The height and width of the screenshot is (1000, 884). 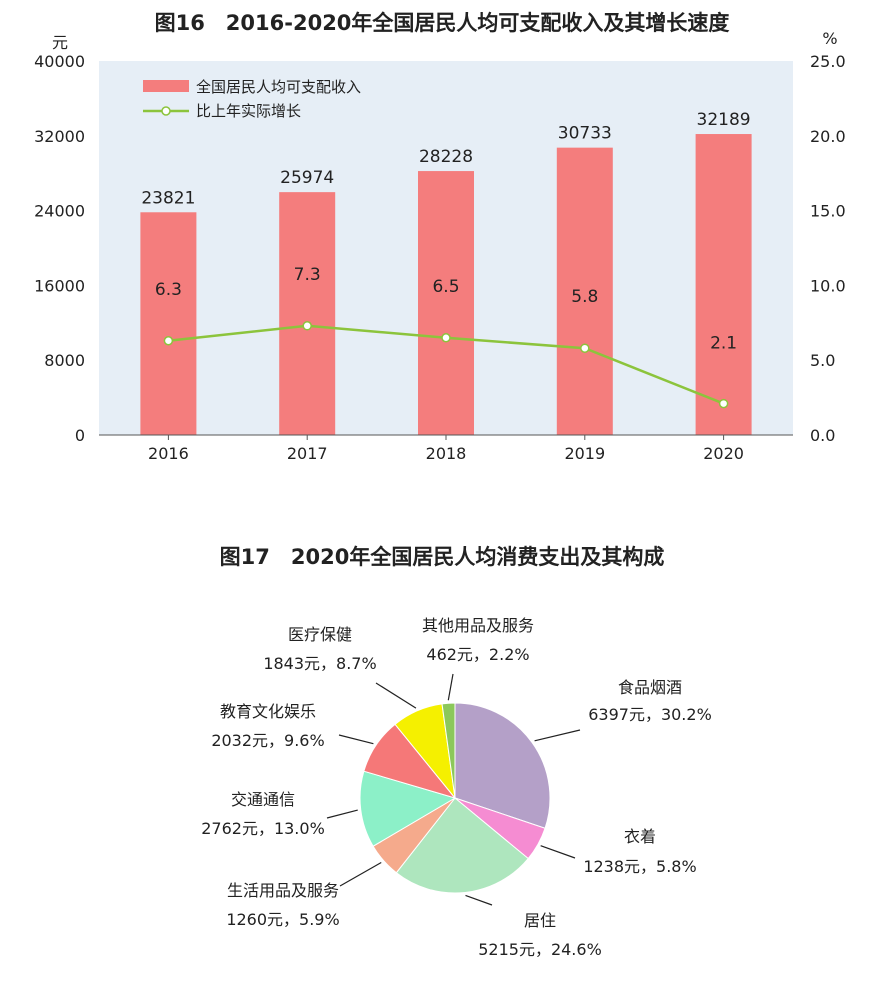 I want to click on x-tick-label: 2016, so click(x=168, y=453).